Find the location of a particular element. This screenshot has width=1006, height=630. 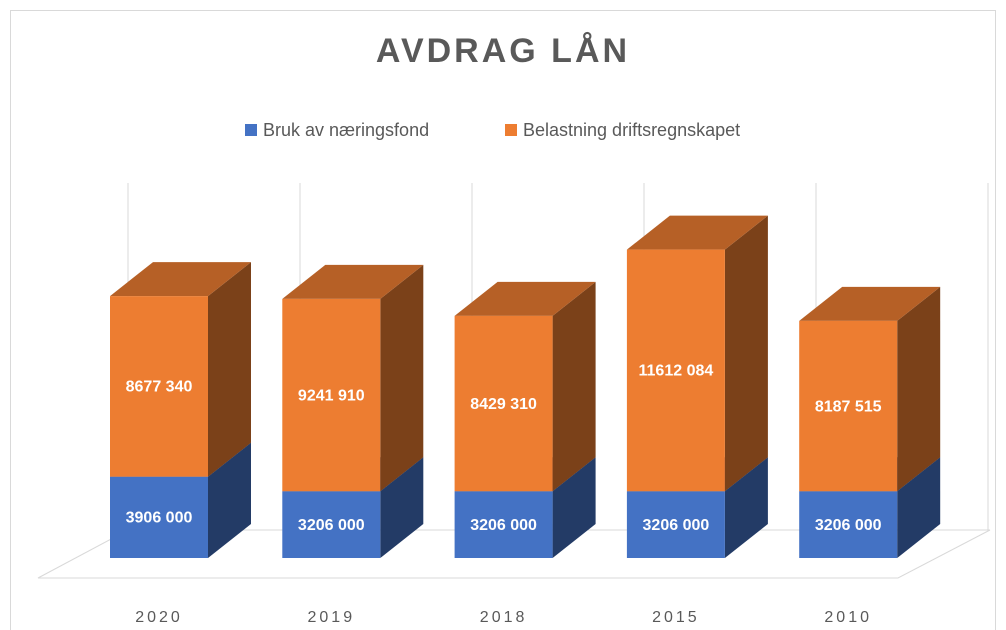

chart-title: AVDRAG LÅN is located at coordinates (503, 51).